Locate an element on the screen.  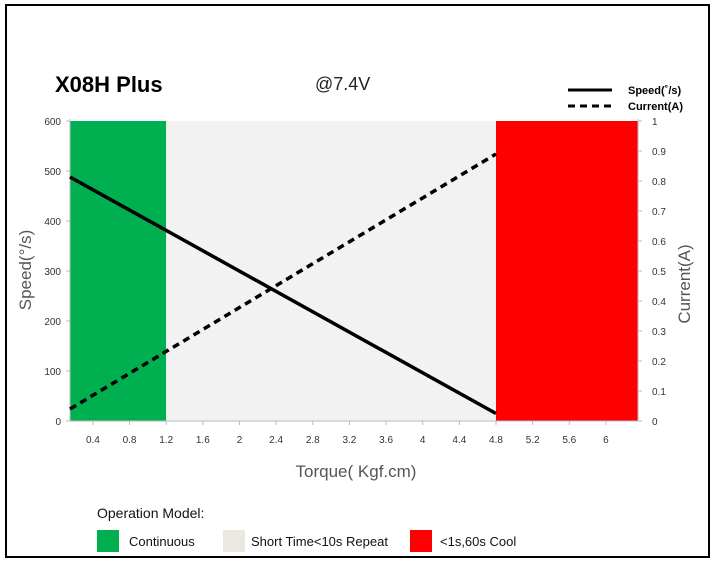
y-left-tick-label: 100 is located at coordinates (52, 372).